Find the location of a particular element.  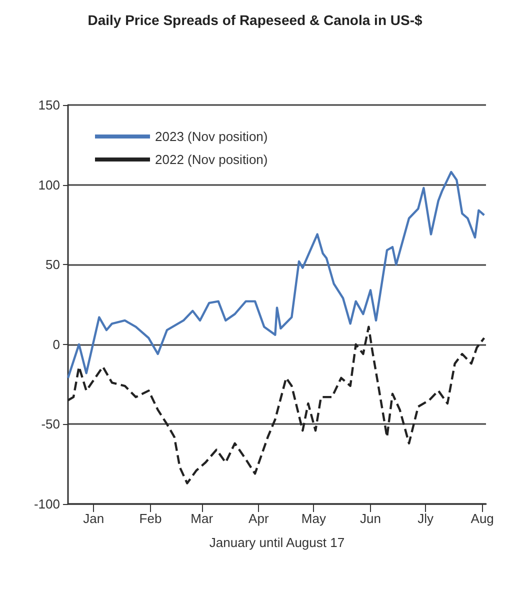

x-tick-label: Jly is located at coordinates (426, 518).